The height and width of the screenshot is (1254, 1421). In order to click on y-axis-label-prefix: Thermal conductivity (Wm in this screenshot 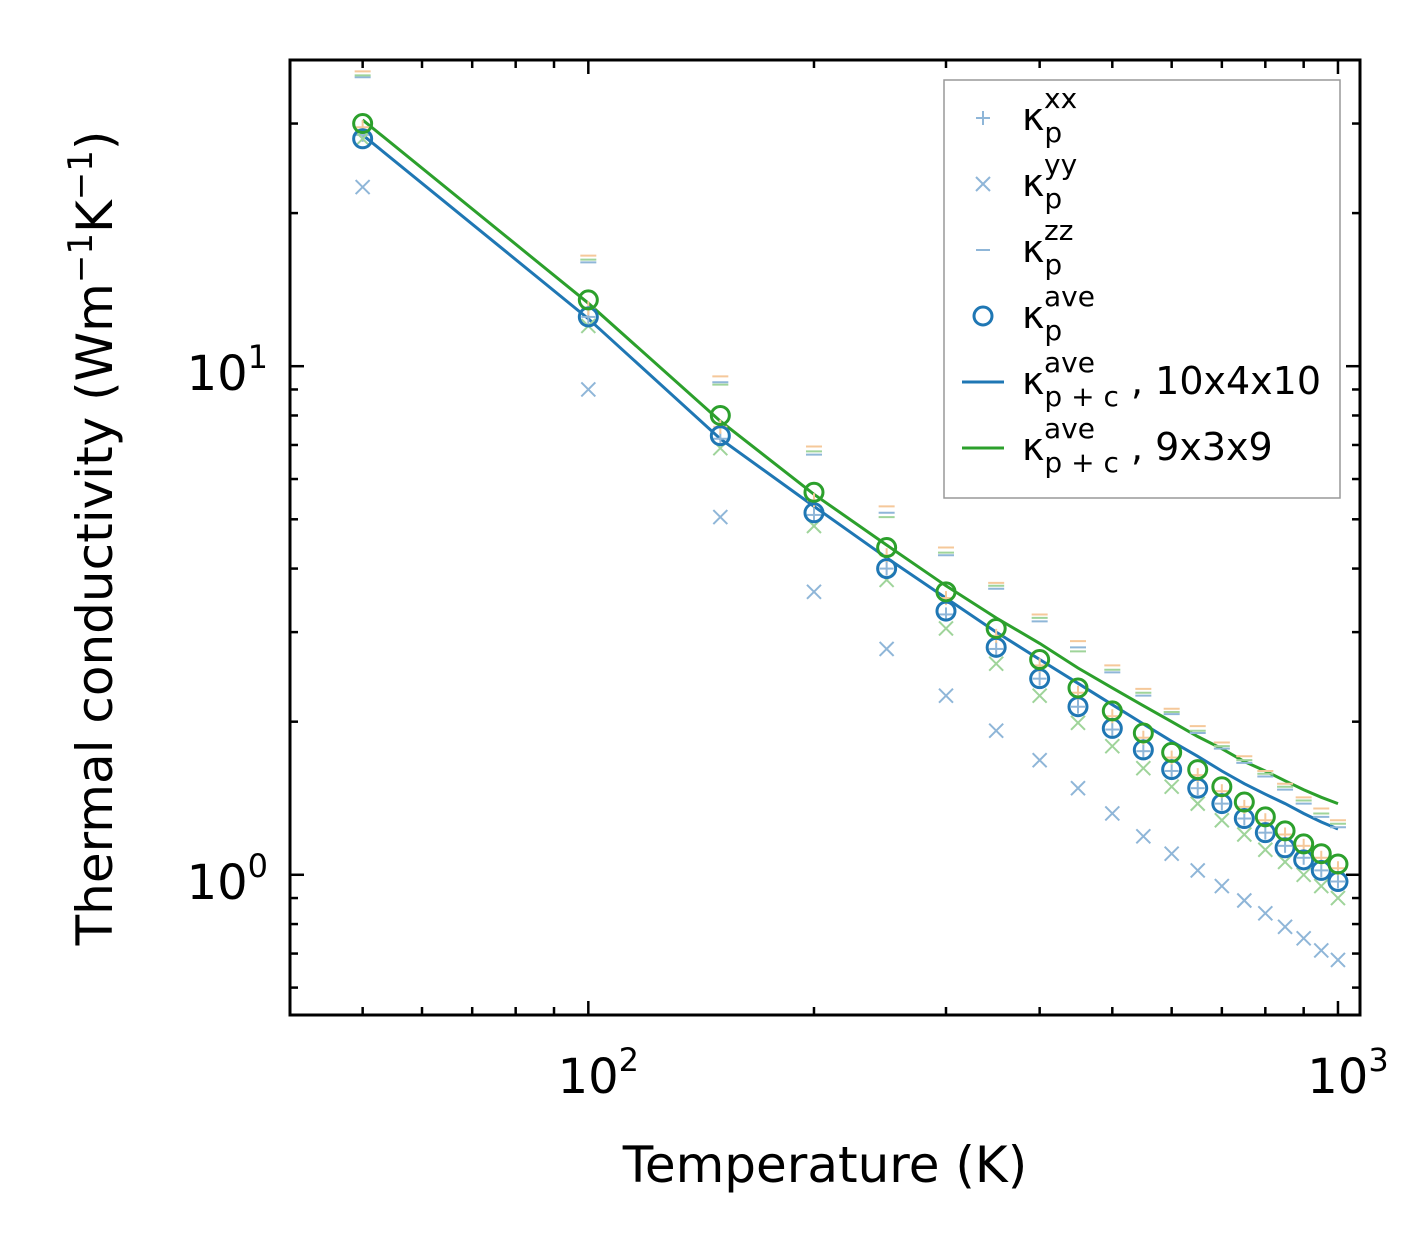, I will do `click(95, 614)`.